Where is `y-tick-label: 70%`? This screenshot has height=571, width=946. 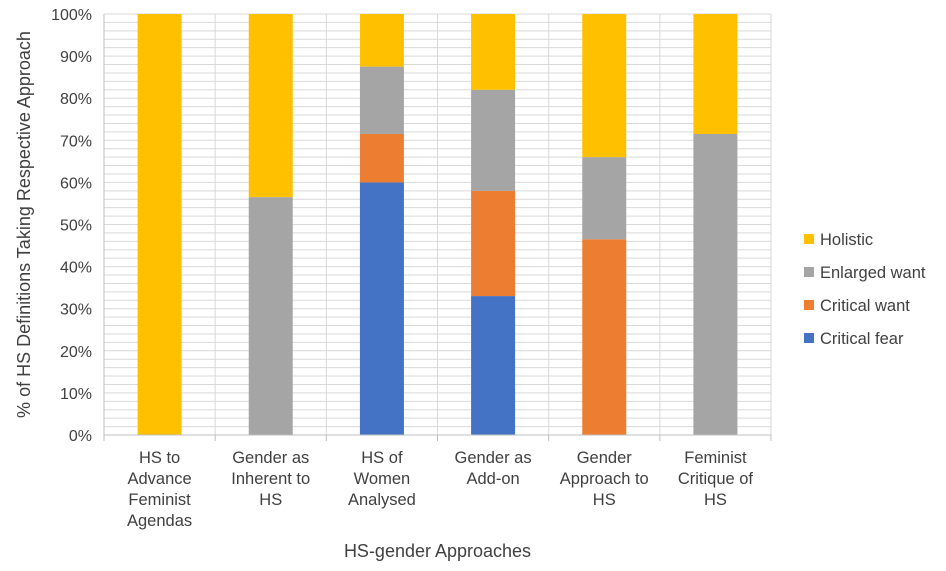 y-tick-label: 70% is located at coordinates (76, 141).